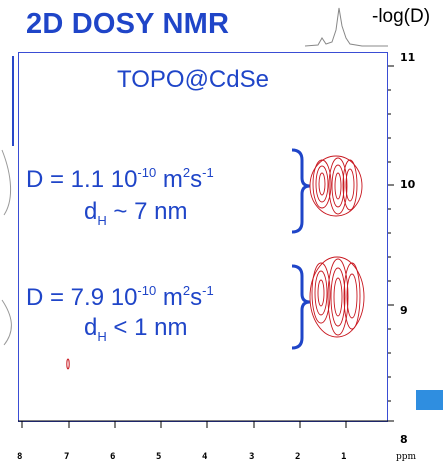 This screenshot has height=463, width=443. I want to click on y-axis-title: -log(D), so click(401, 16).